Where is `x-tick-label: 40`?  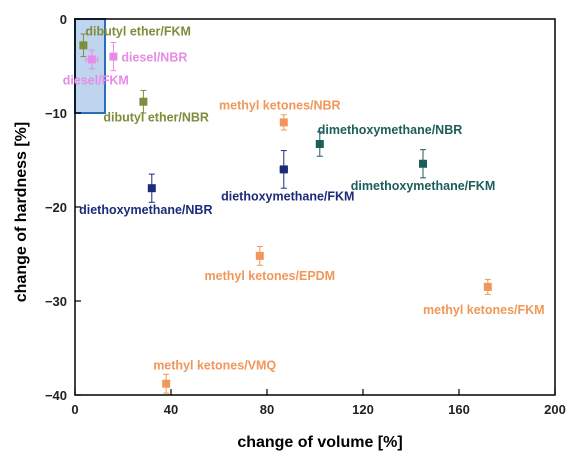 x-tick-label: 40 is located at coordinates (171, 409).